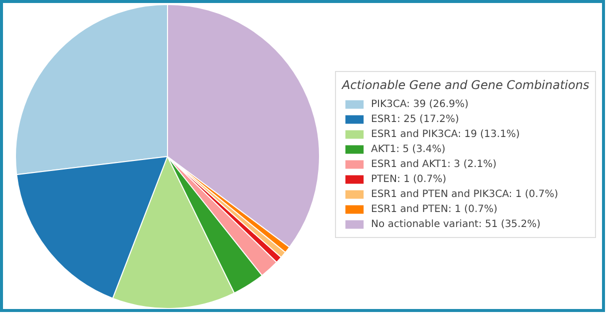 This screenshot has width=611, height=318. What do you see at coordinates (408, 149) in the screenshot?
I see `legend-label: AKT1: 5 (3.4%)` at bounding box center [408, 149].